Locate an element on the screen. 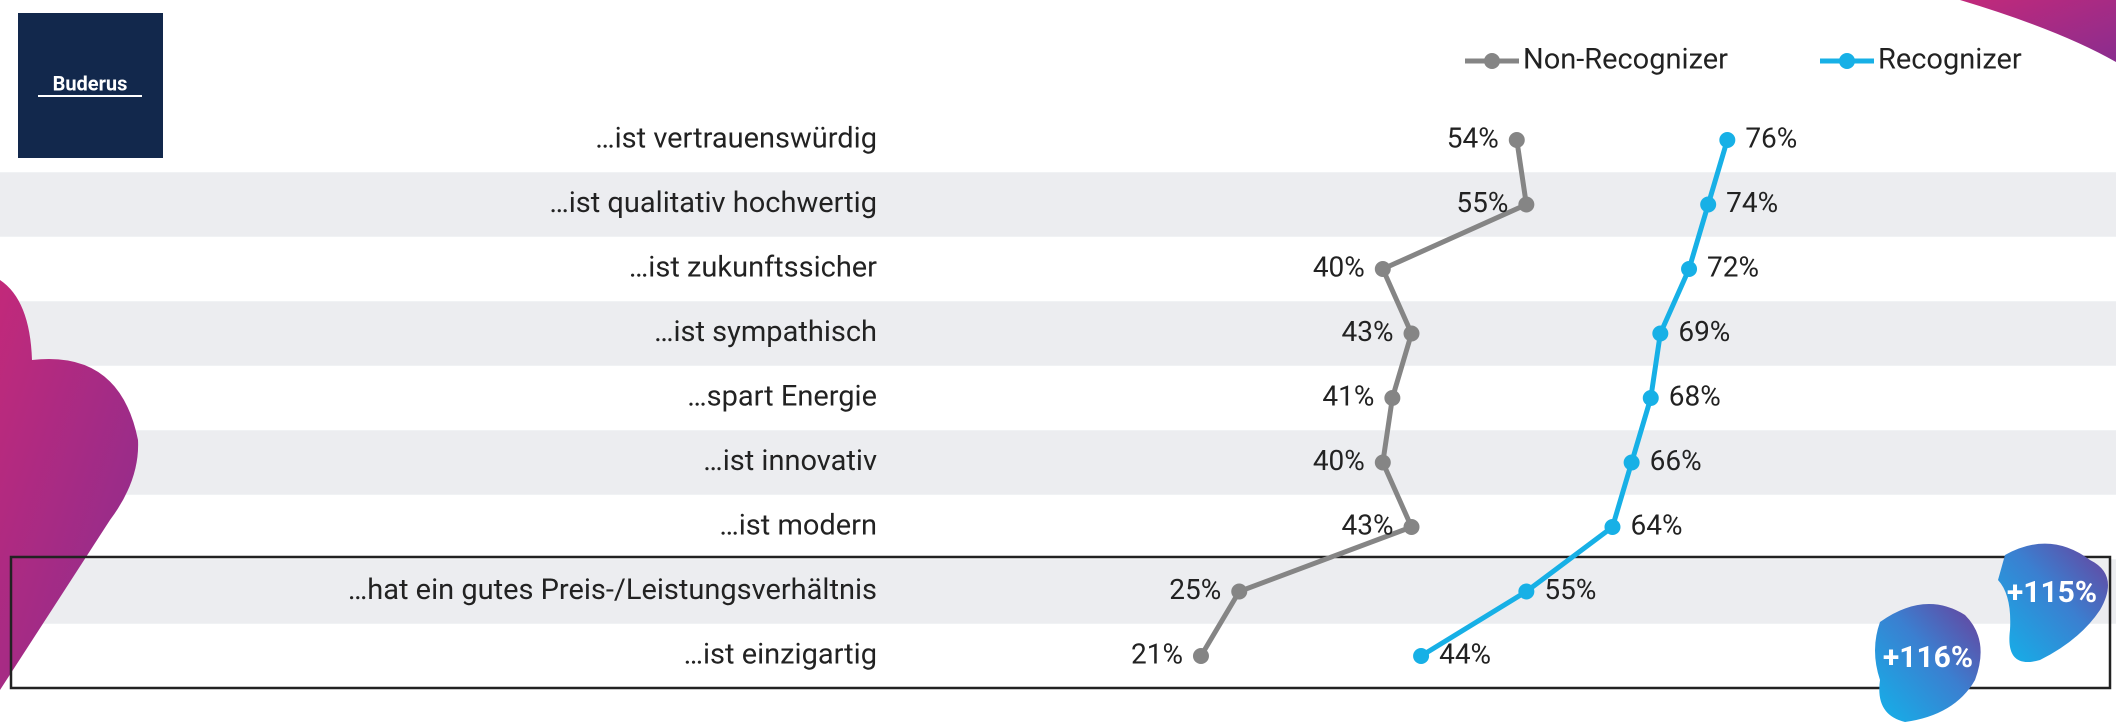 Image resolution: width=2116 pixels, height=722 pixels. decor-left is located at coordinates (69, 485).